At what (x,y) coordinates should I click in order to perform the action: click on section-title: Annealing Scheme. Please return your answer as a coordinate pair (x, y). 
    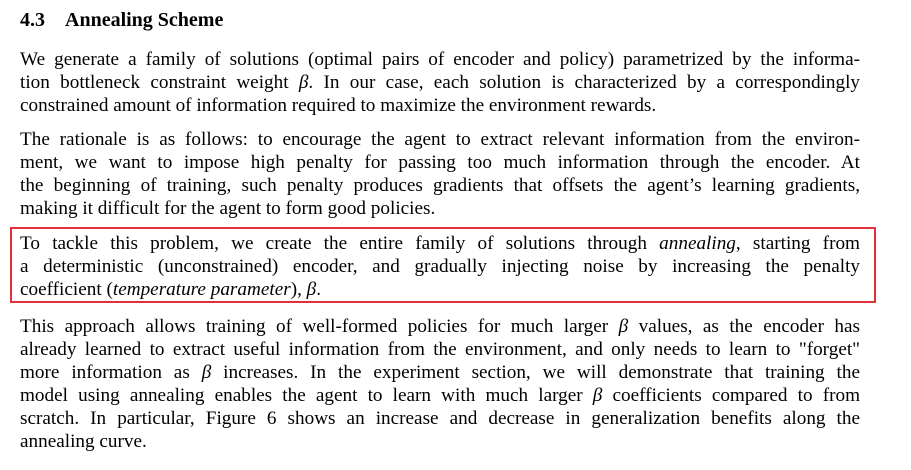
    Looking at the image, I should click on (144, 20).